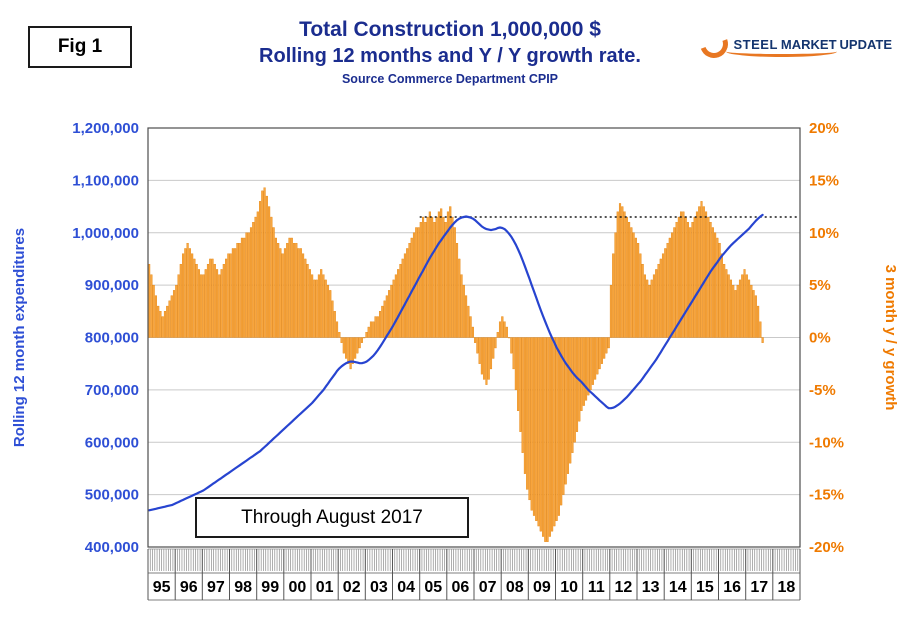 The width and height of the screenshot is (910, 622). Describe the element at coordinates (461, 587) in the screenshot. I see `svg-text: 06` at that location.